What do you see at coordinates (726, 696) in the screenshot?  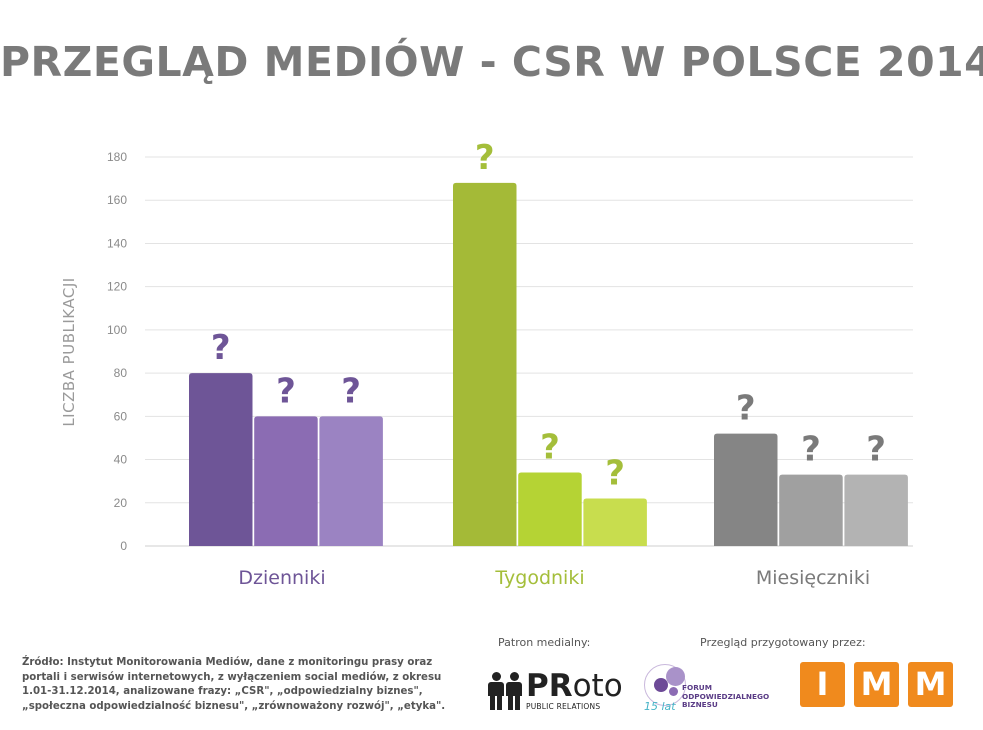 I see `fob-name: FORUM ODPOWIEDZIALNEGO BIZNESU` at bounding box center [726, 696].